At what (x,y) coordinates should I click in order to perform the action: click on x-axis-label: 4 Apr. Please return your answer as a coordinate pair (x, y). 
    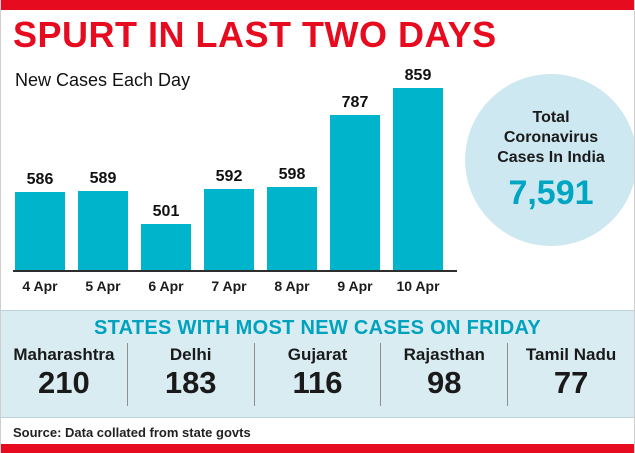
    Looking at the image, I should click on (40, 286).